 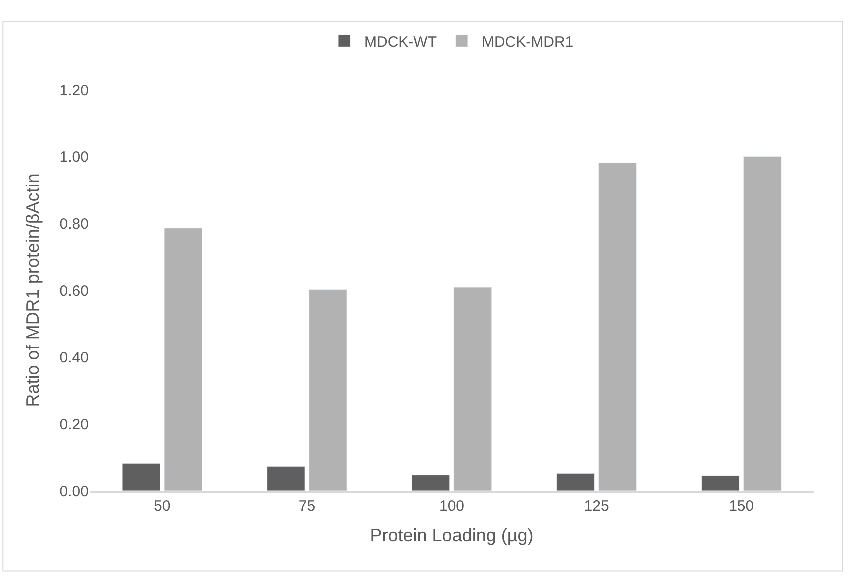 I want to click on y-tick-label: 0.00, so click(x=74, y=491).